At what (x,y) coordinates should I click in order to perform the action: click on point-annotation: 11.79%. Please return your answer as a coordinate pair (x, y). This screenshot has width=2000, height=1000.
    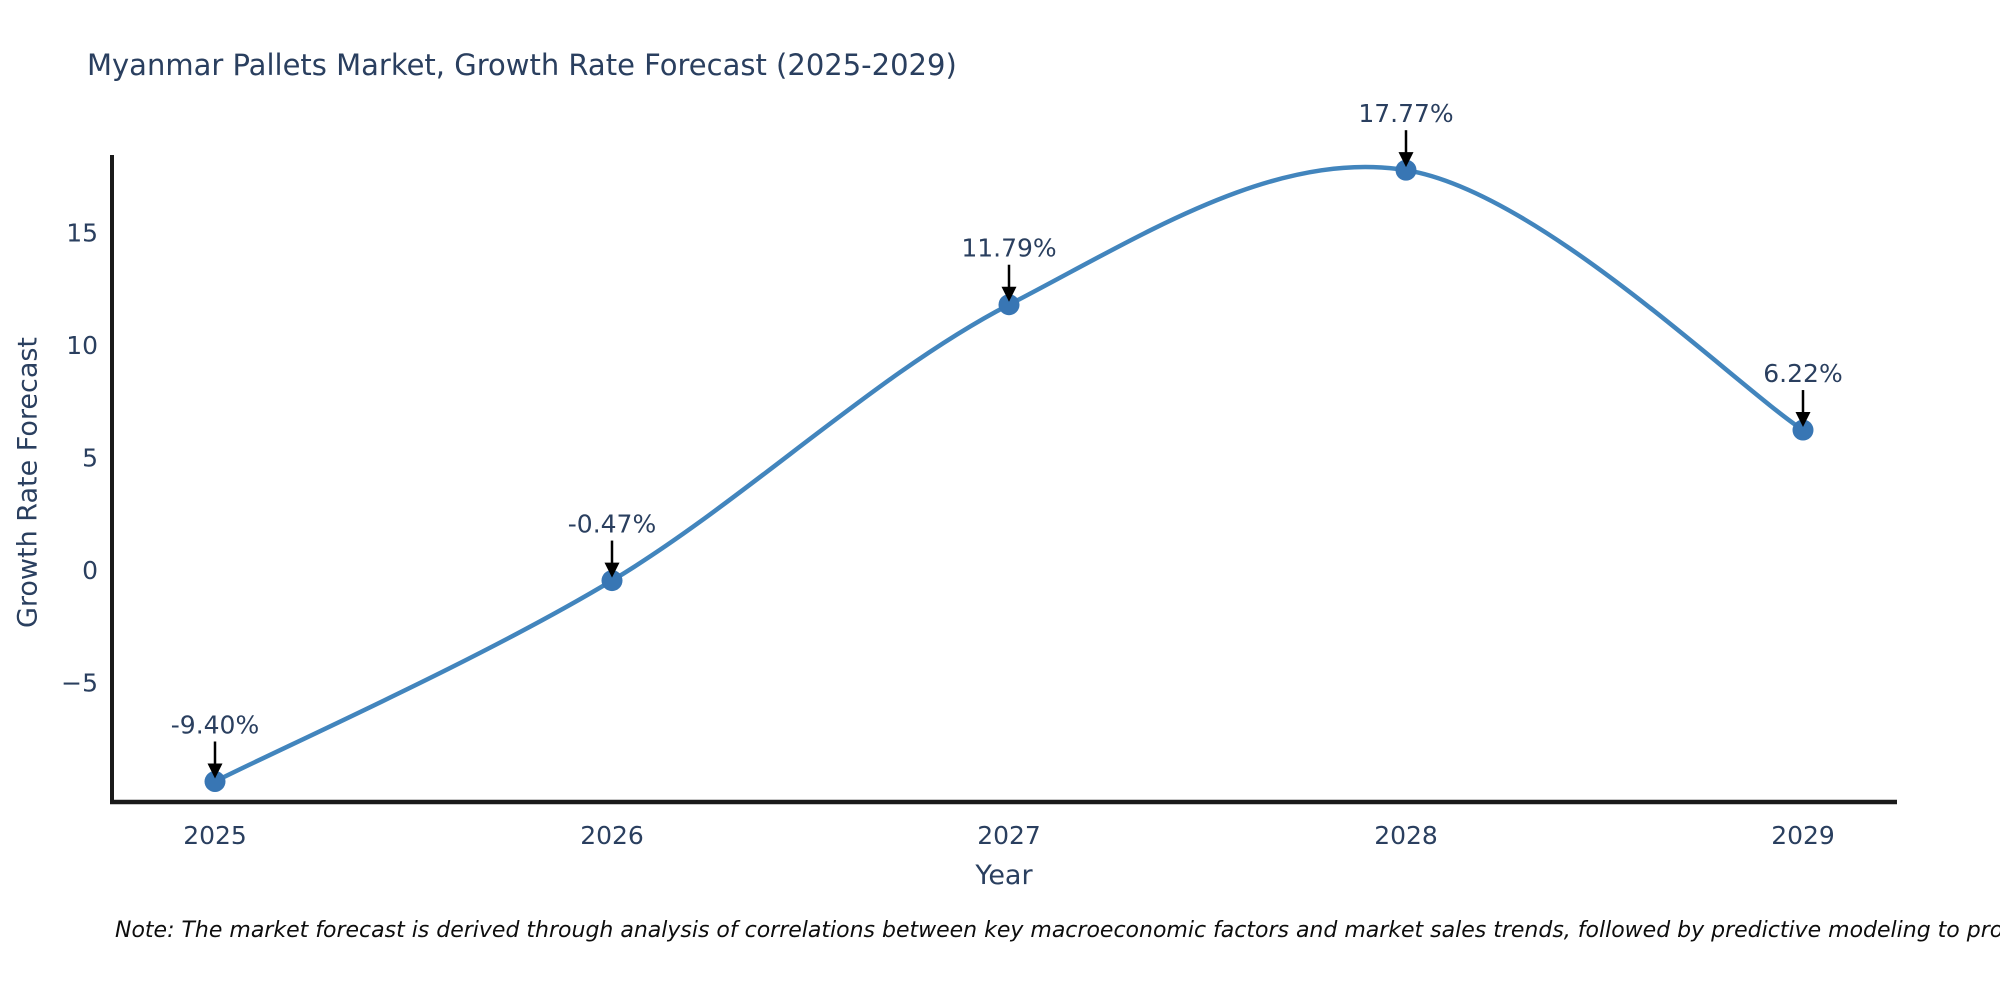
    Looking at the image, I should click on (1008, 248).